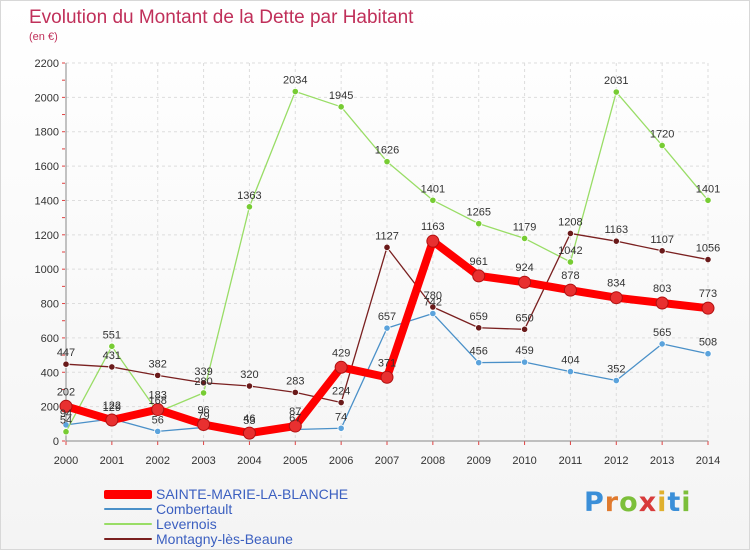  I want to click on data-label: 1401, so click(433, 189).